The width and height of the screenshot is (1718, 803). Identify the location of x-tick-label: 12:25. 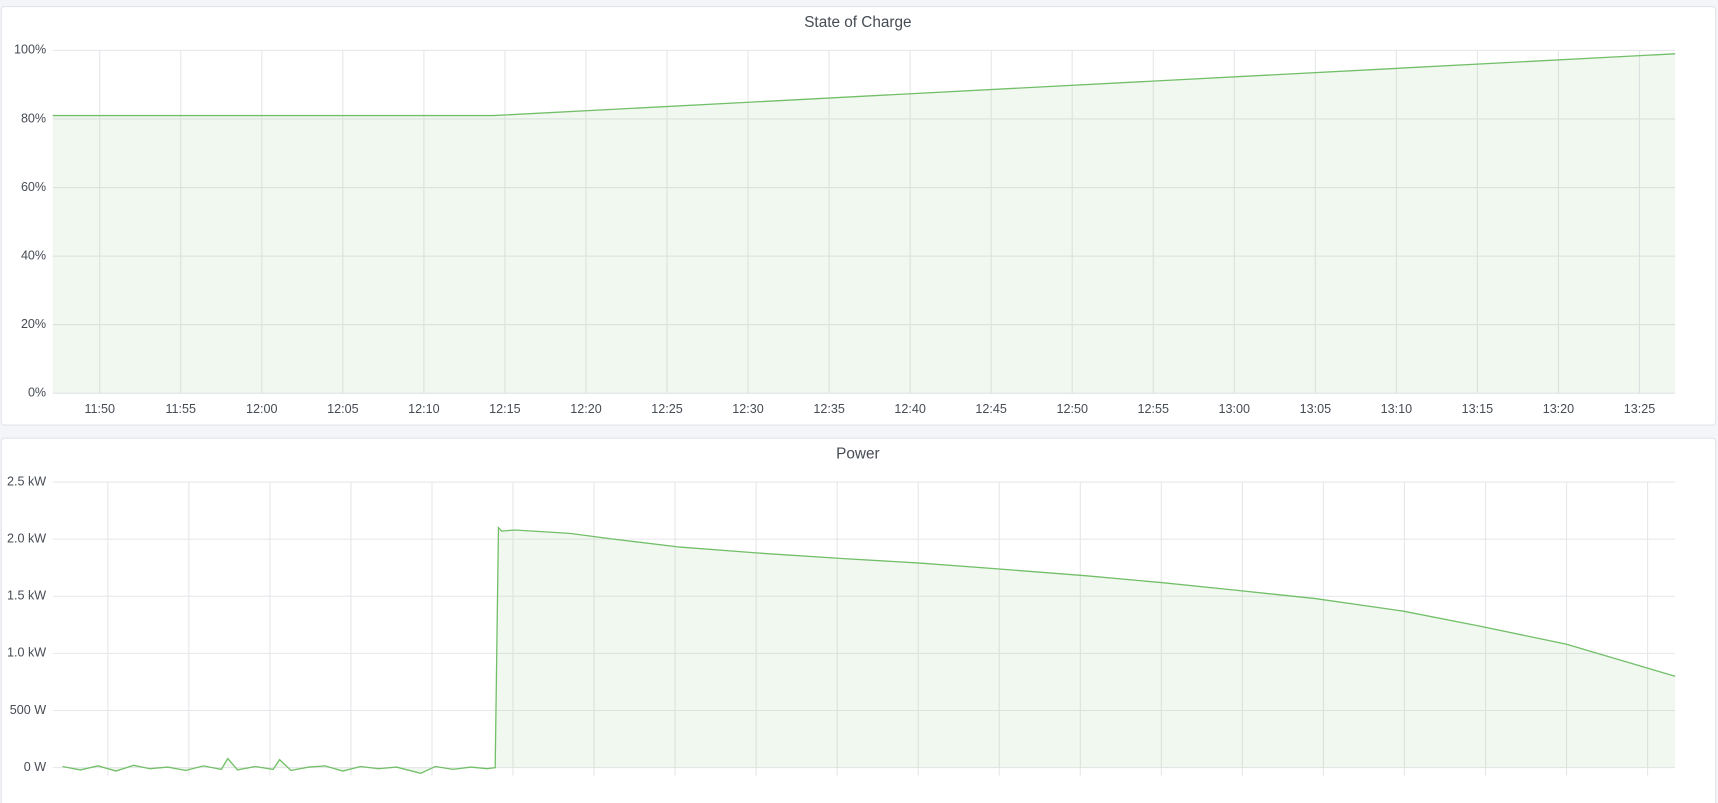
(666, 409).